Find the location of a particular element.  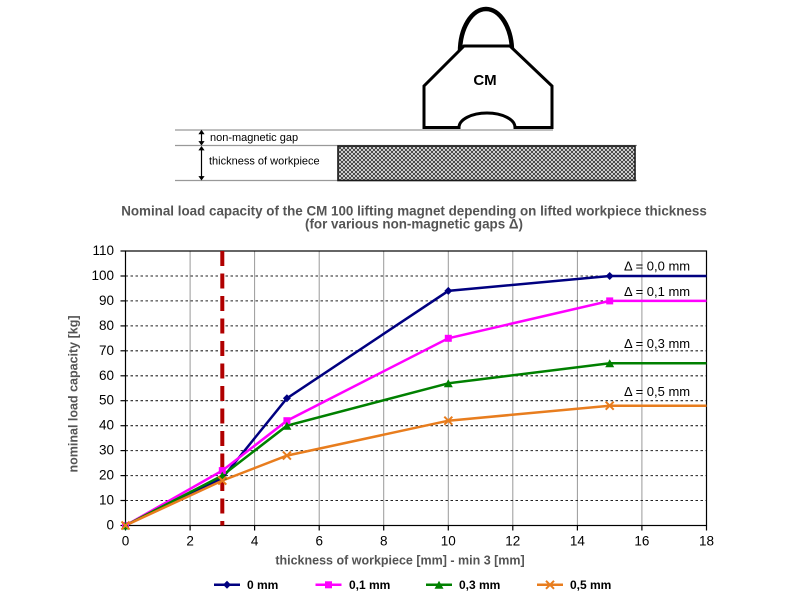

svg-text: 16 is located at coordinates (641, 541).